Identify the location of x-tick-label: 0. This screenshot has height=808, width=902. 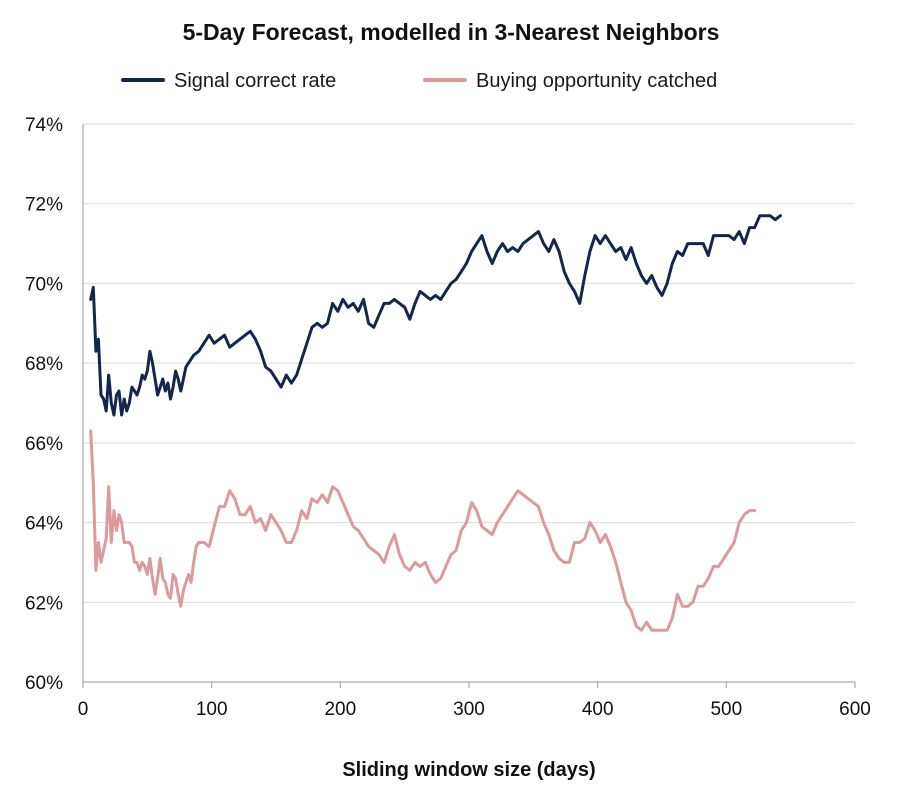
(83, 709).